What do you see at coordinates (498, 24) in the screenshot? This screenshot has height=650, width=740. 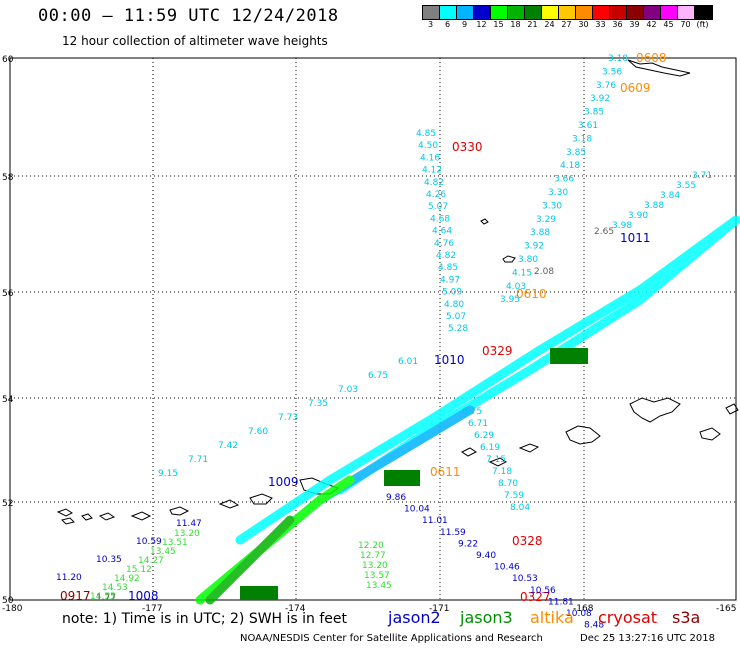 I see `scale-label: 15` at bounding box center [498, 24].